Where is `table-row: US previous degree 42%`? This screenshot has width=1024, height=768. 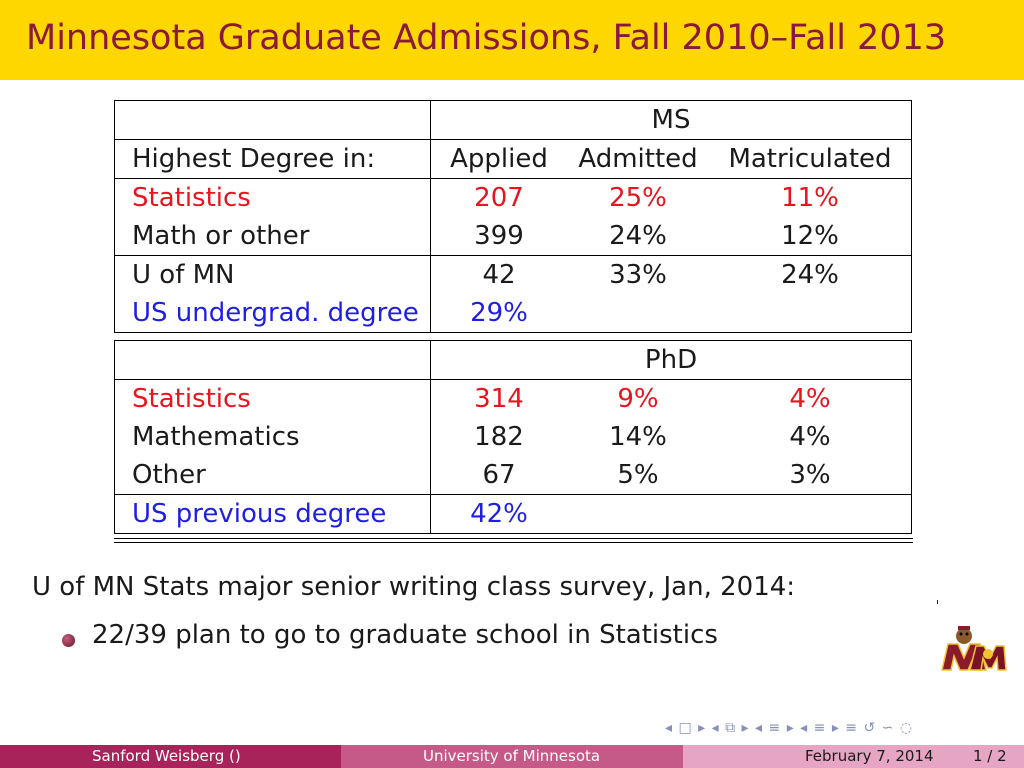
table-row: US previous degree 42% is located at coordinates (513, 514).